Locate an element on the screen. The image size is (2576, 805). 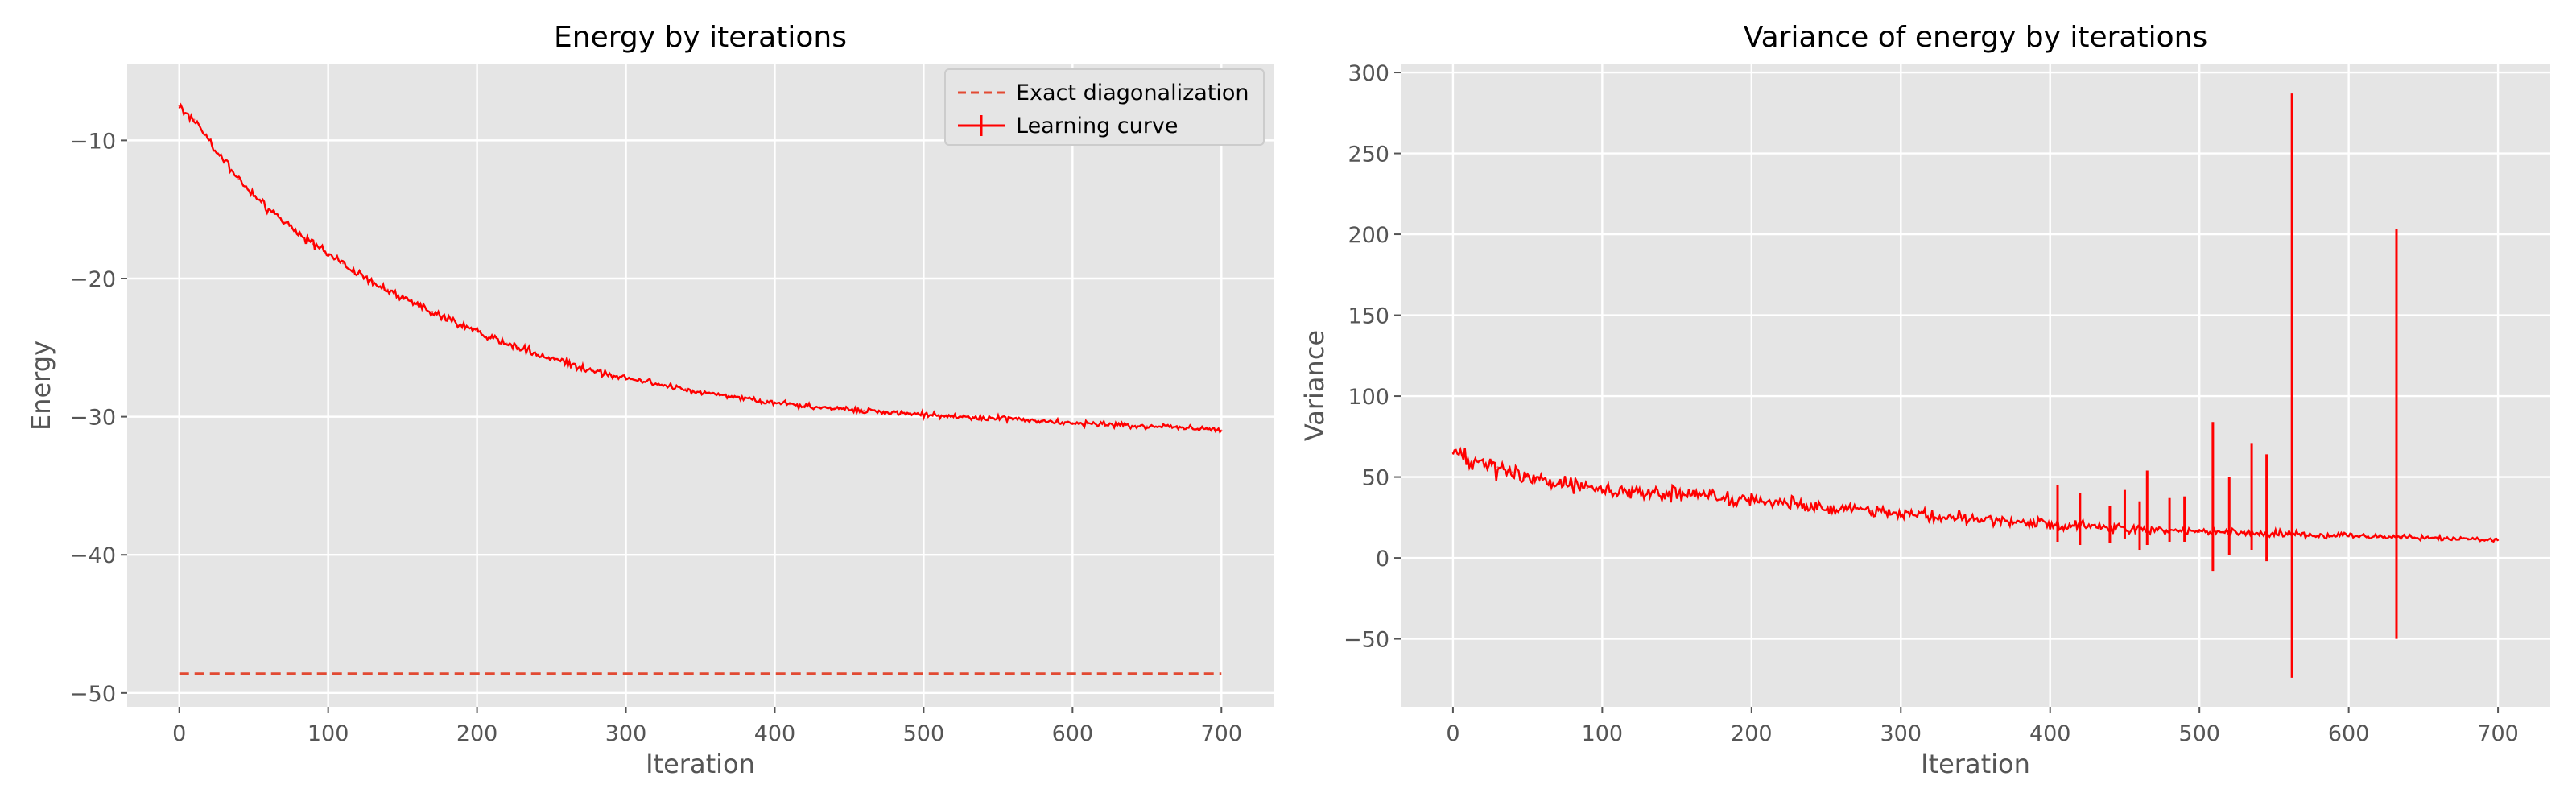
legend-label-learning: Learning curve is located at coordinates (1097, 126).